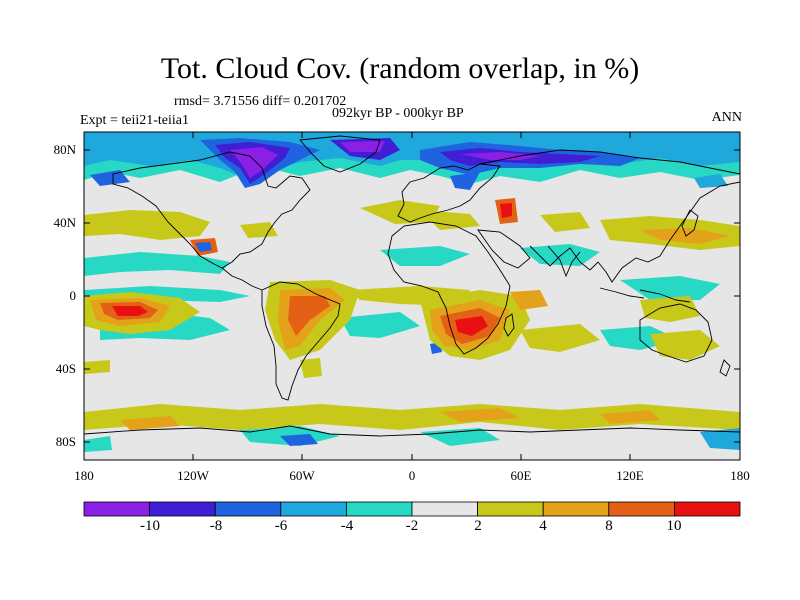 Image resolution: width=800 pixels, height=600 pixels. Describe the element at coordinates (412, 161) in the screenshot. I see `arctic-negative-band` at that location.